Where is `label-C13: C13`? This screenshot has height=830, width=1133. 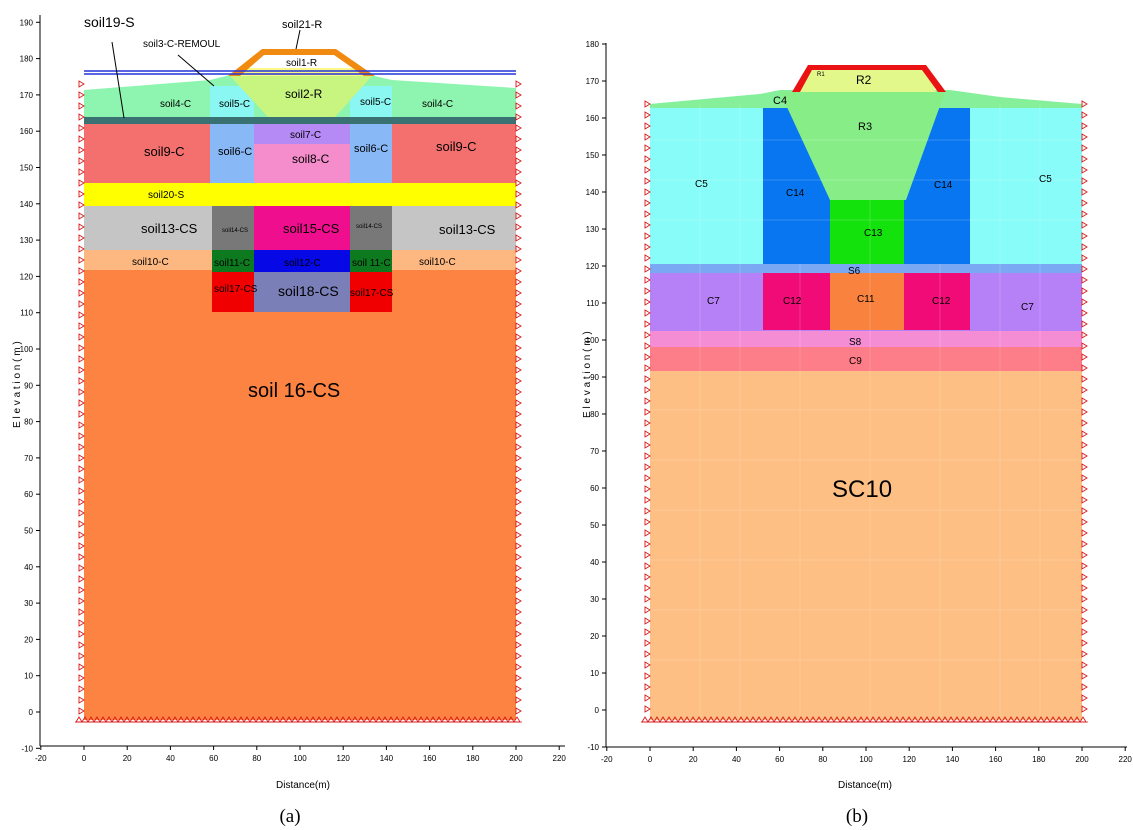
label-C13: C13 is located at coordinates (873, 233).